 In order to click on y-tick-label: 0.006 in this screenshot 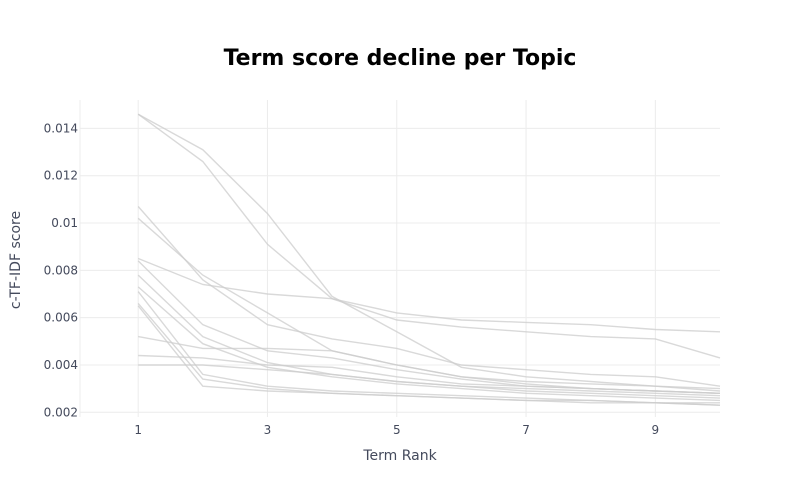, I will do `click(61, 318)`.